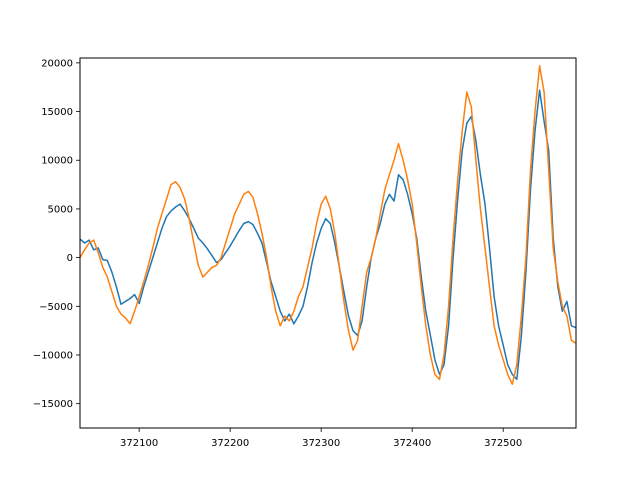  I want to click on x-tick-label: 372500, so click(503, 443).